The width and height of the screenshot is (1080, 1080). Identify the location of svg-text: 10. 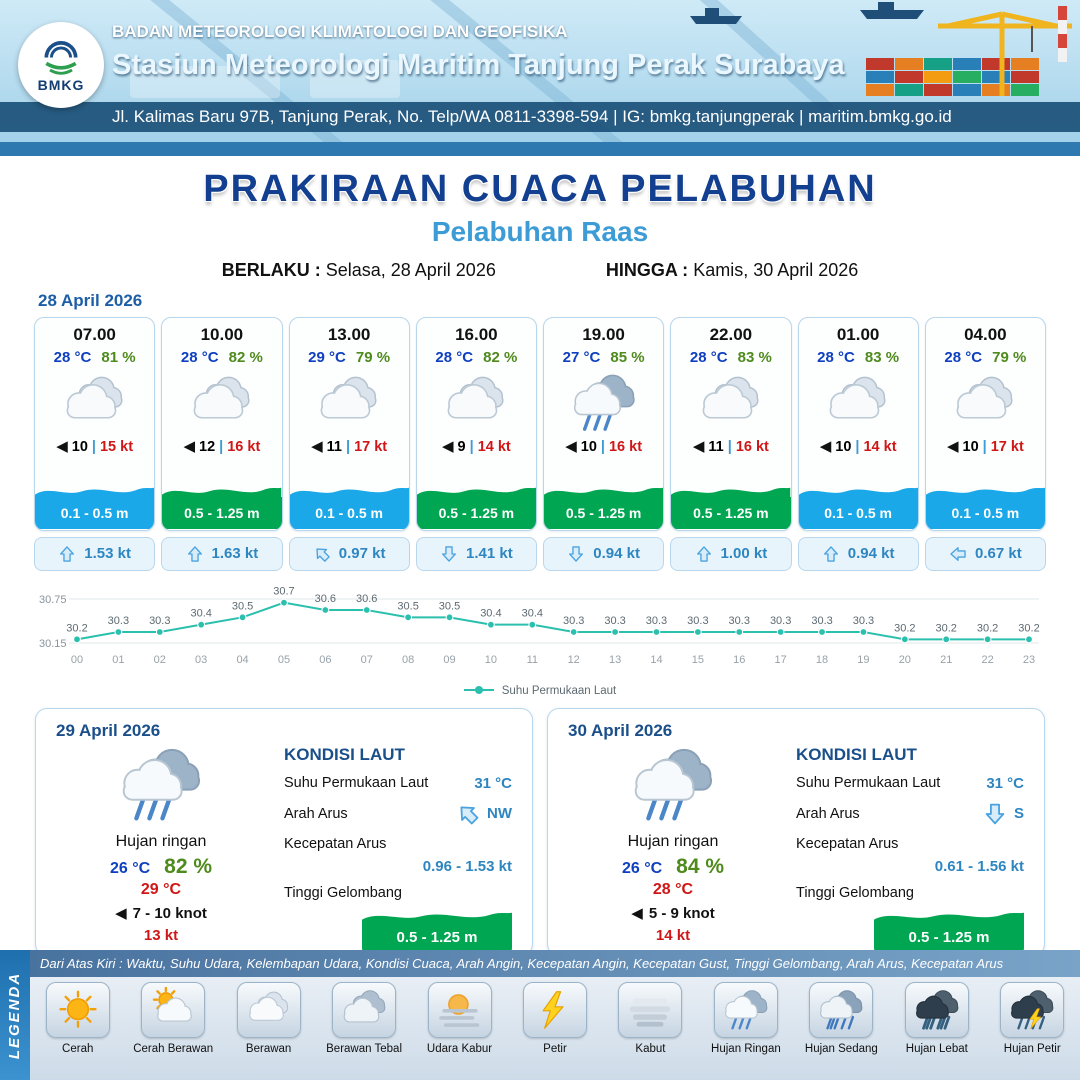
(491, 660).